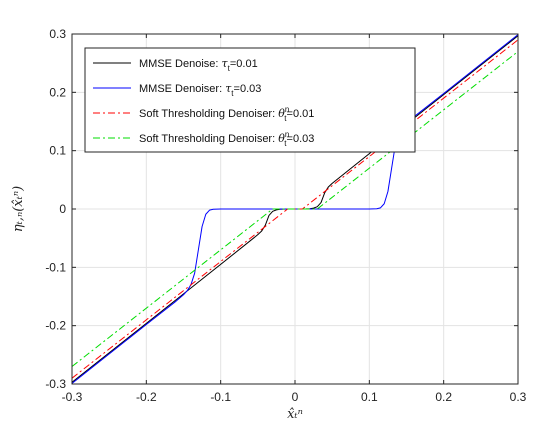  I want to click on legend-main: MMSE Denoise:, so click(180, 64).